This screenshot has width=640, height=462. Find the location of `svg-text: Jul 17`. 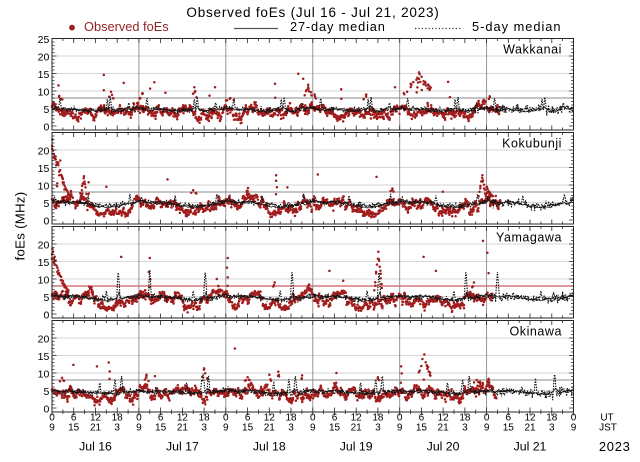

svg-text: Jul 17 is located at coordinates (182, 446).